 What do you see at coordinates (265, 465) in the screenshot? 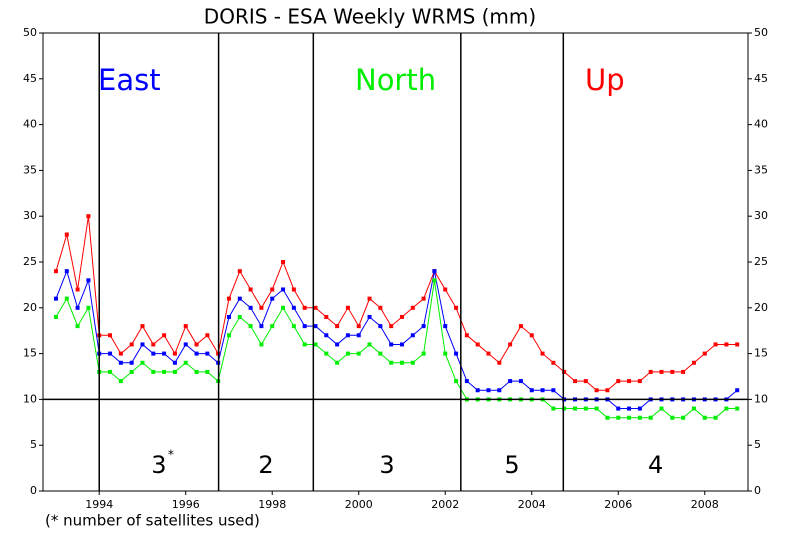
I see `satellite-count: 2` at bounding box center [265, 465].